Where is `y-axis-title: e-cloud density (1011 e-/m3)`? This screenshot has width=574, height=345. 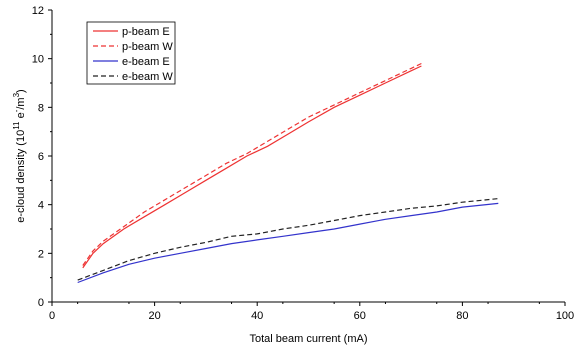
y-axis-title: e-cloud density (1011 e-/m3) is located at coordinates (19, 155).